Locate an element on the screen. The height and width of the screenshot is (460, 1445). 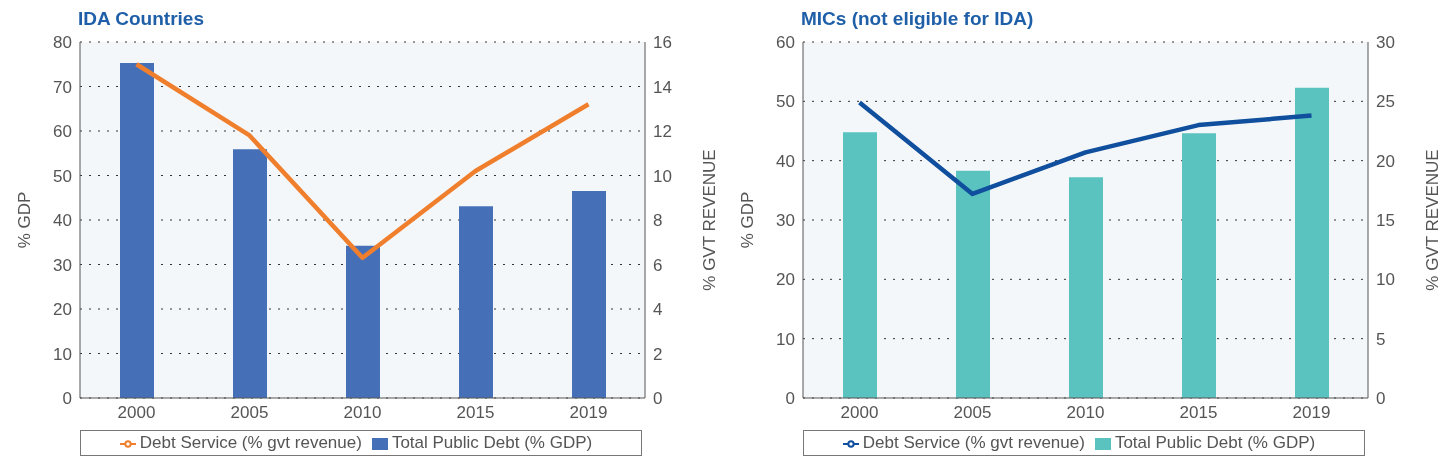
y2-tick-label: 4 is located at coordinates (658, 310).